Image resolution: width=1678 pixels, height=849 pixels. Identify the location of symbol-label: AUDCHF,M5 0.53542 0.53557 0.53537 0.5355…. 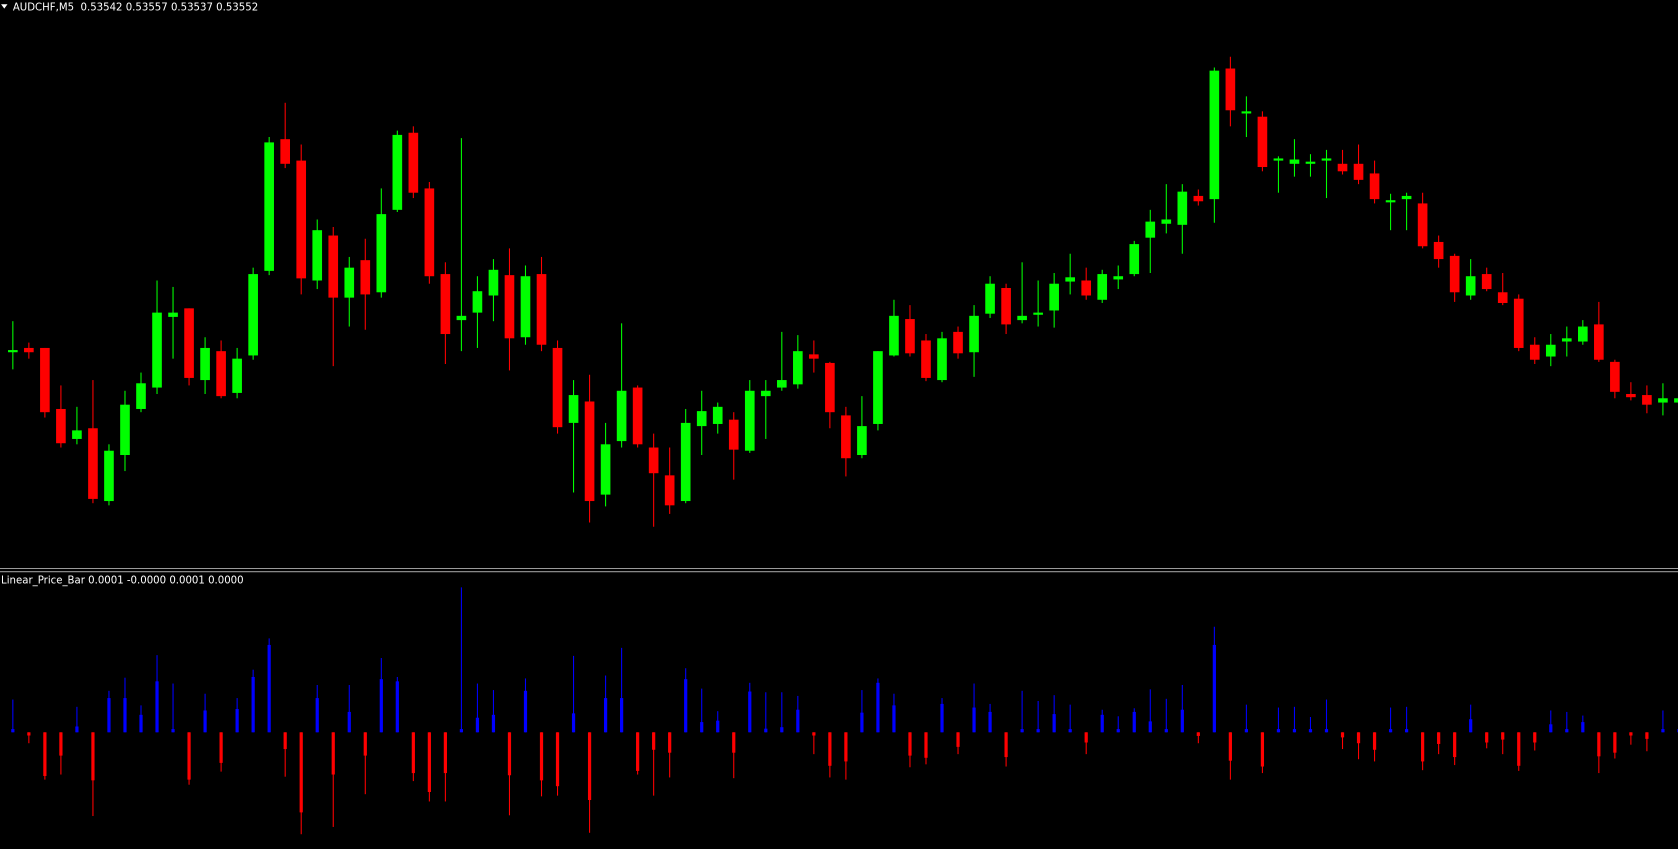
(135, 7).